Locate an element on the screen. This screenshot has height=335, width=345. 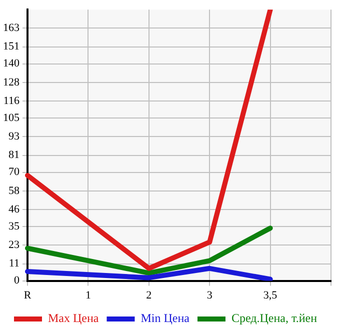
y-tick-label: 105 is located at coordinates (11, 118).